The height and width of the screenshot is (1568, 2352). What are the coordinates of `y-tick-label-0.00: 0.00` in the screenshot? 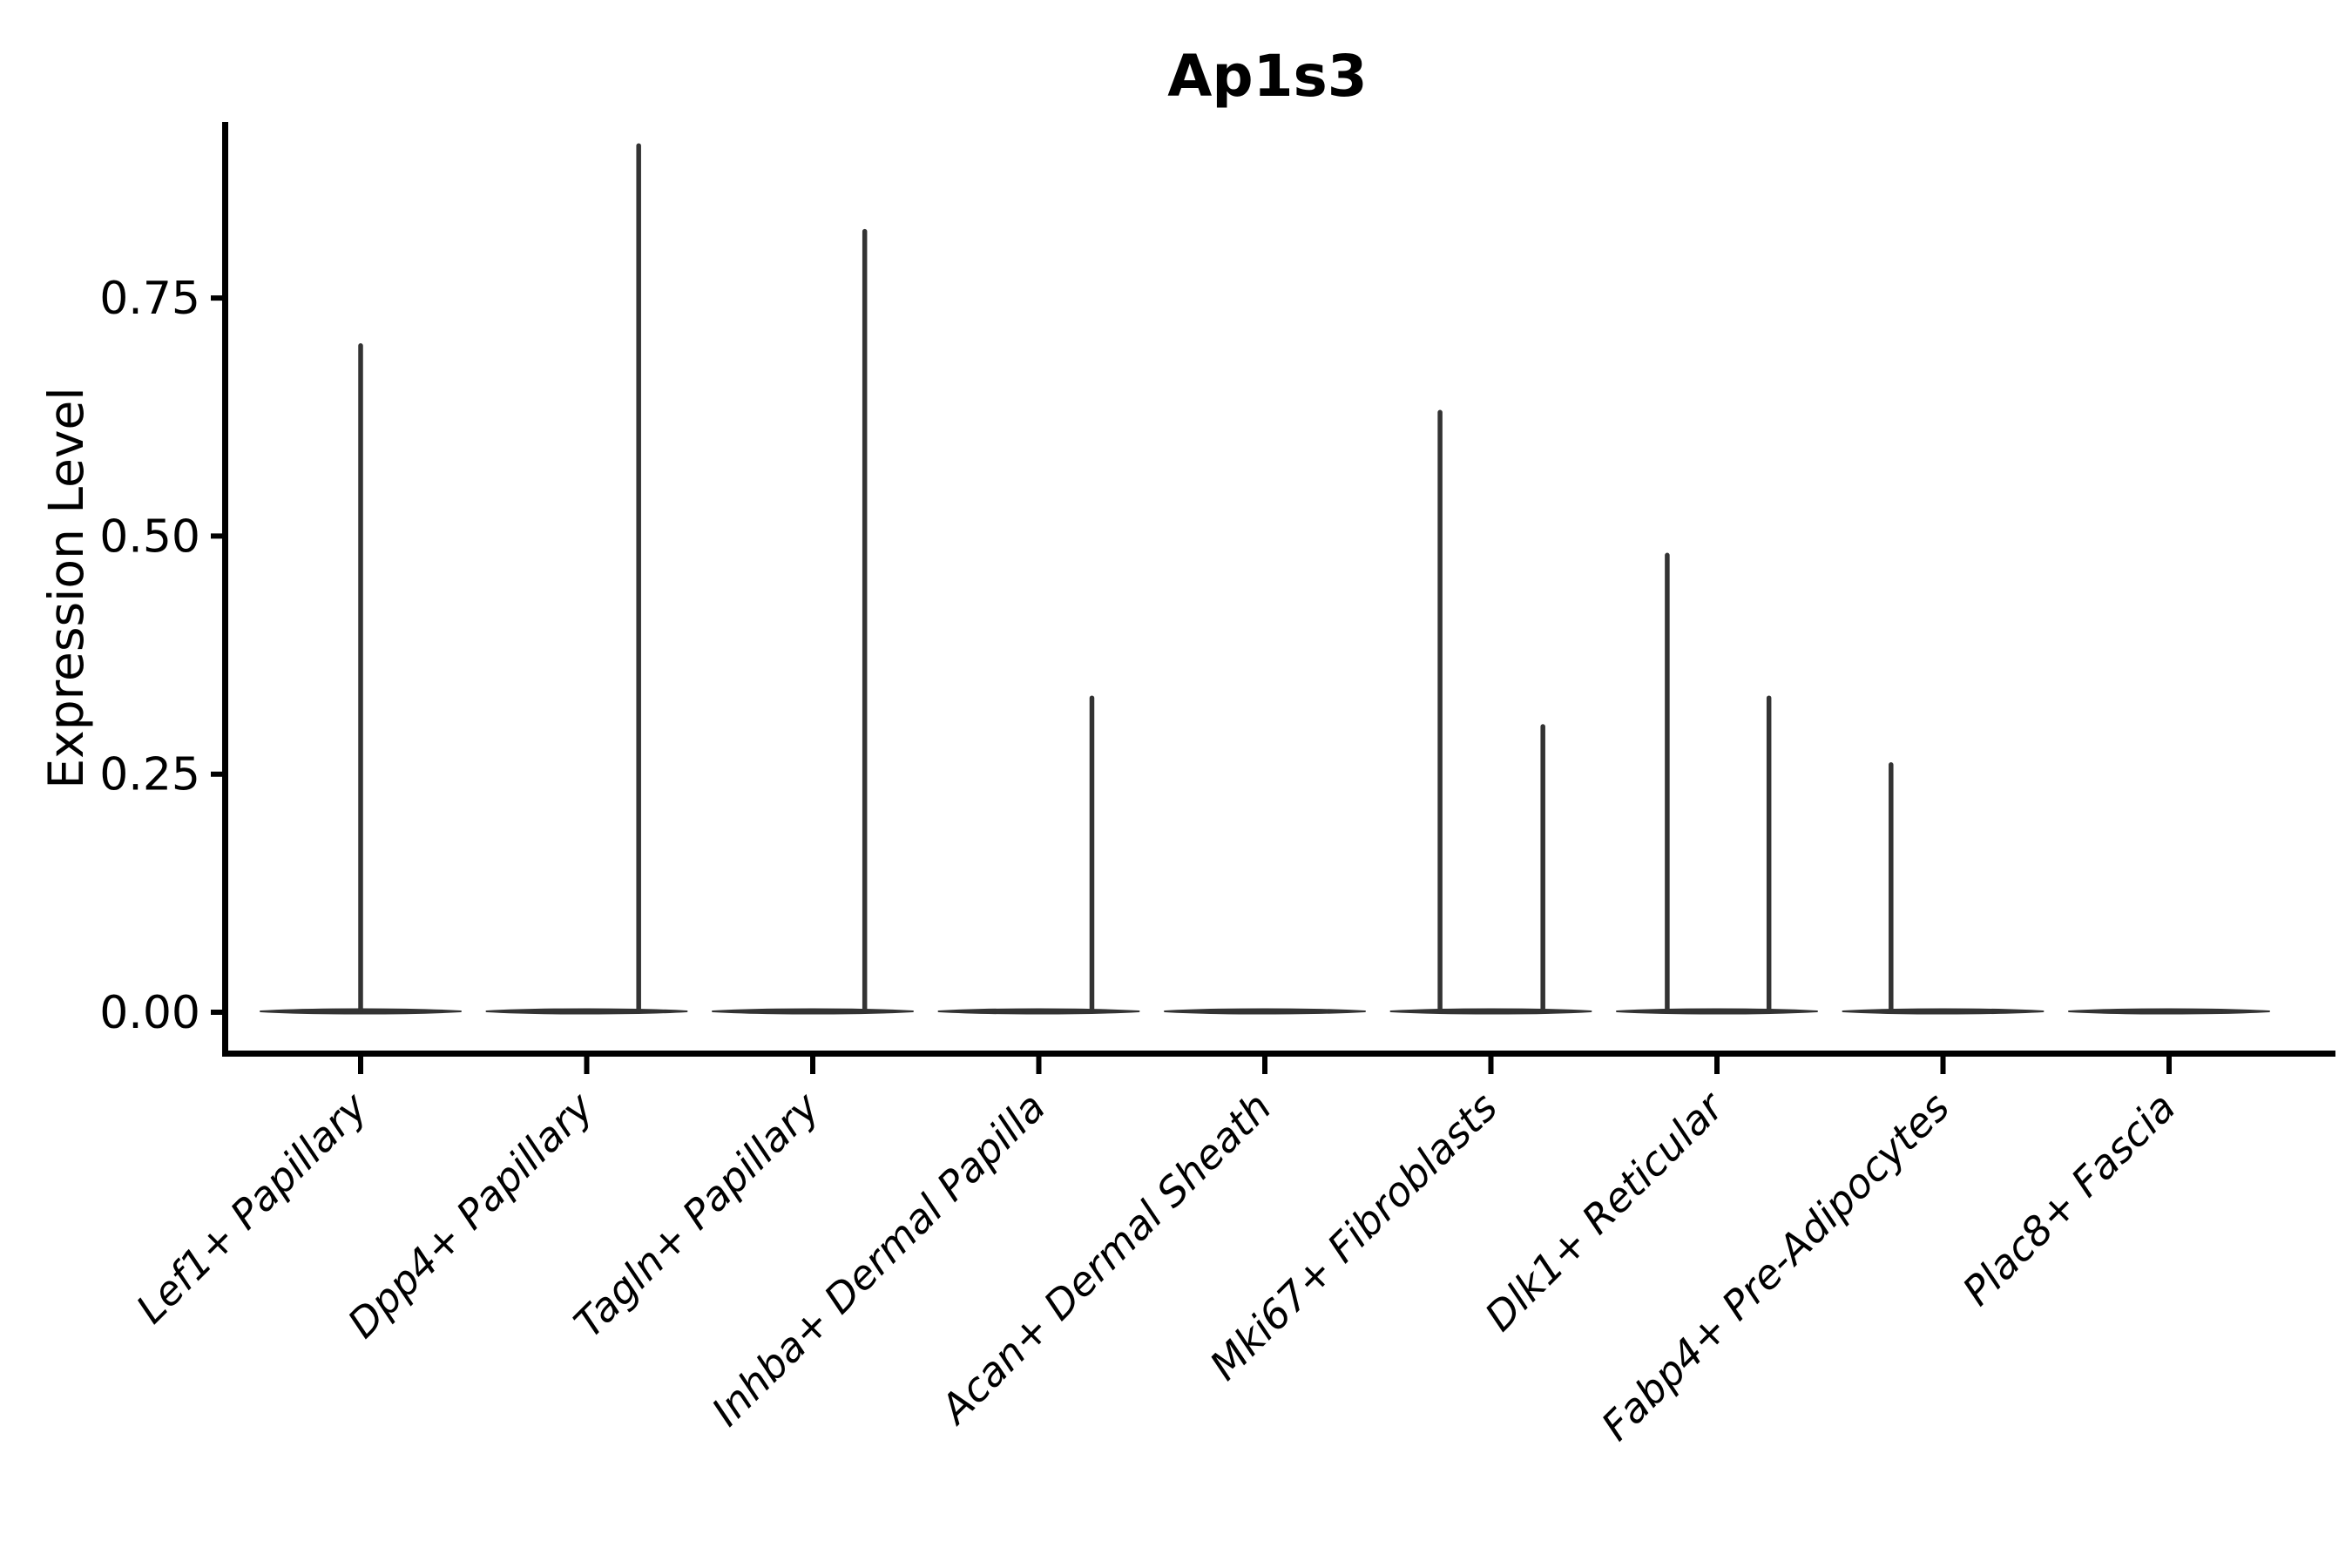 It's located at (150, 1013).